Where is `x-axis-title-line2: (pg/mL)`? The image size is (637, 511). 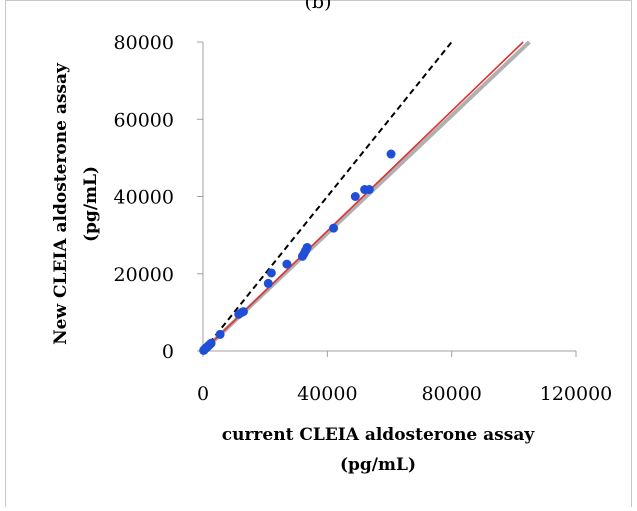
x-axis-title-line2: (pg/mL) is located at coordinates (378, 465).